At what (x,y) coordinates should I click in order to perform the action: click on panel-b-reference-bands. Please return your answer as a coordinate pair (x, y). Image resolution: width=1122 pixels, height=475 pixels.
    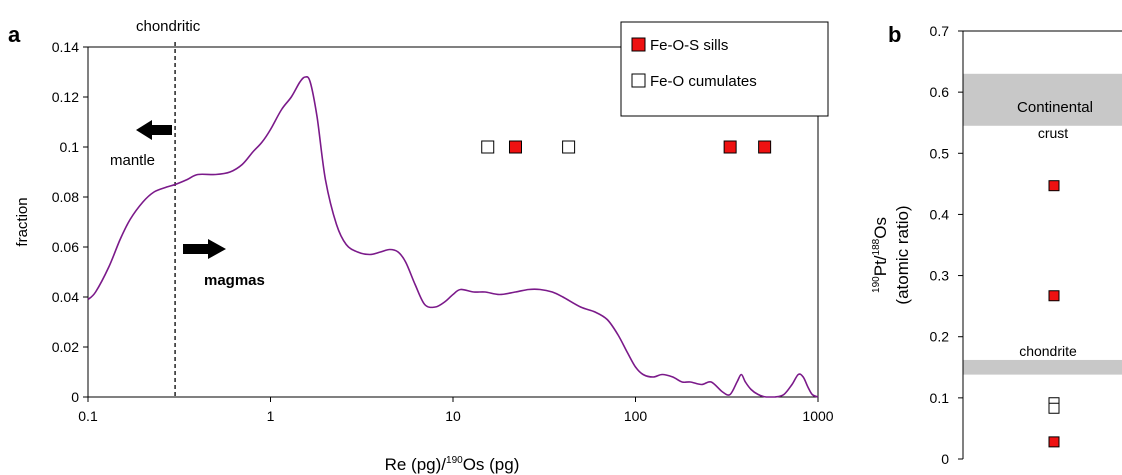
    Looking at the image, I should click on (1042, 224).